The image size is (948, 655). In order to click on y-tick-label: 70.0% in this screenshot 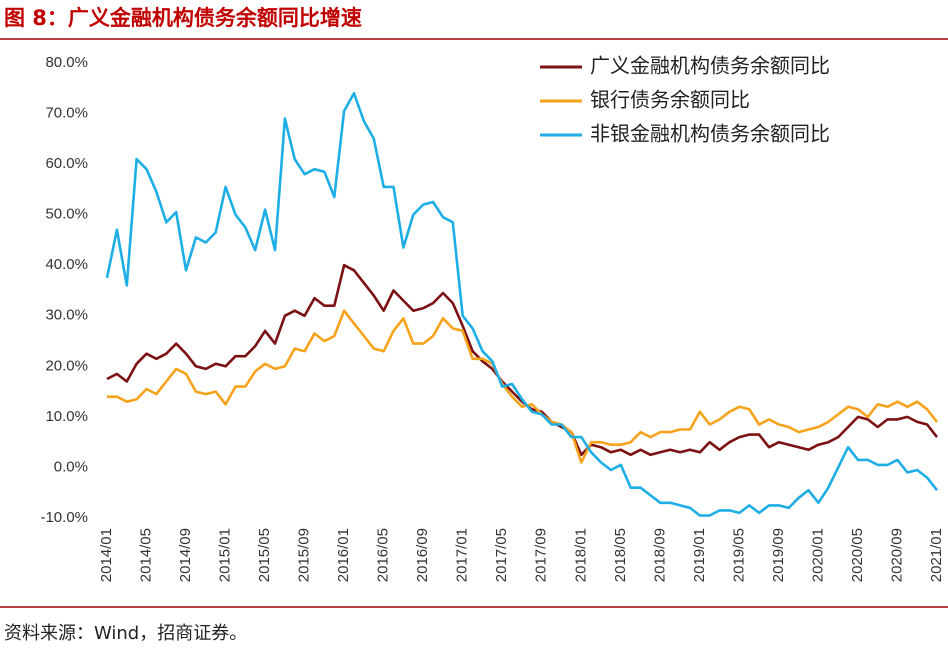, I will do `click(66, 113)`.